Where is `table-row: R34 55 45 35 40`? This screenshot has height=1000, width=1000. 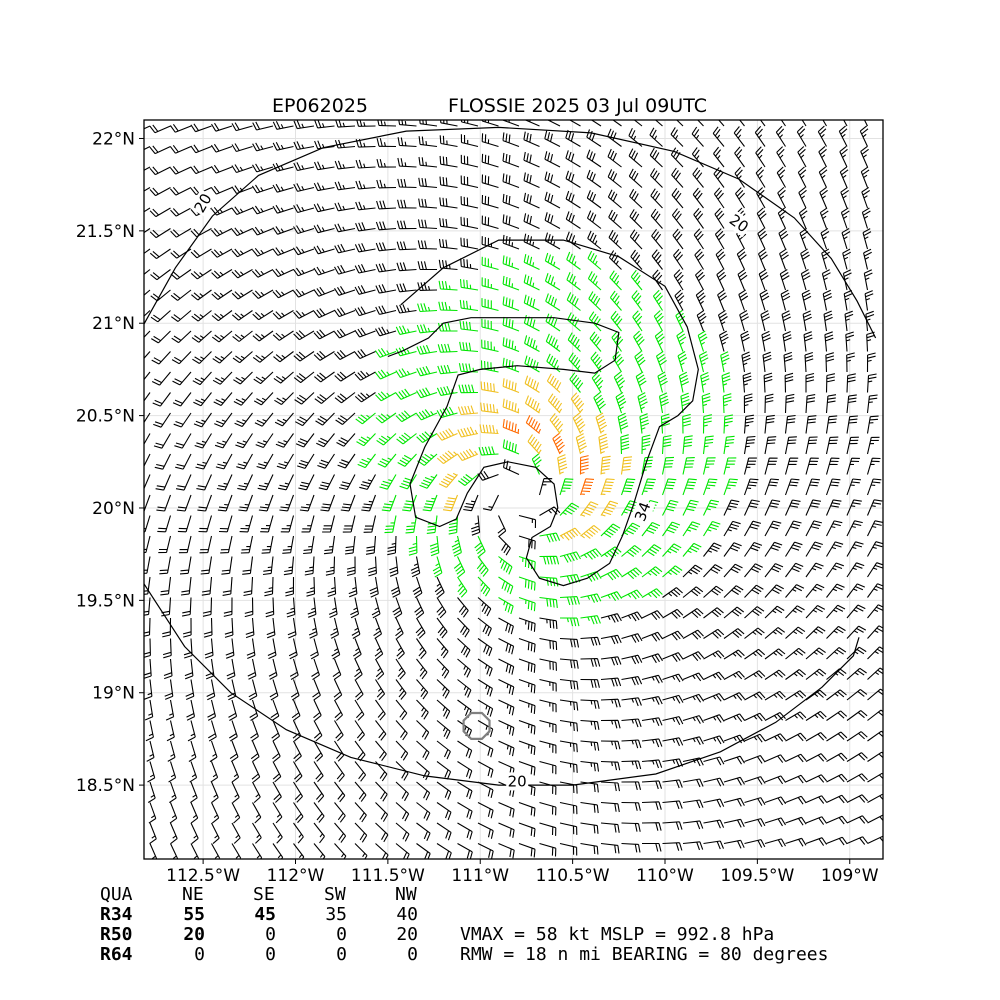
table-row: R34 55 45 35 40 is located at coordinates (259, 914).